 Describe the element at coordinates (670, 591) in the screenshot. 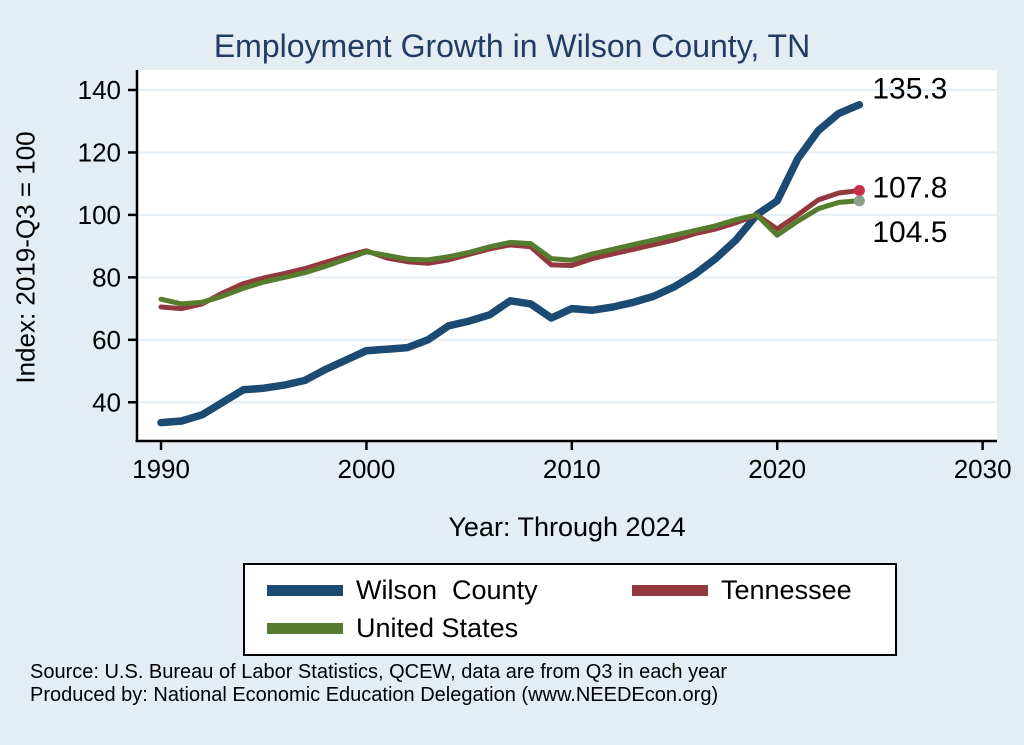

I see `tennessee-line-swatch` at that location.